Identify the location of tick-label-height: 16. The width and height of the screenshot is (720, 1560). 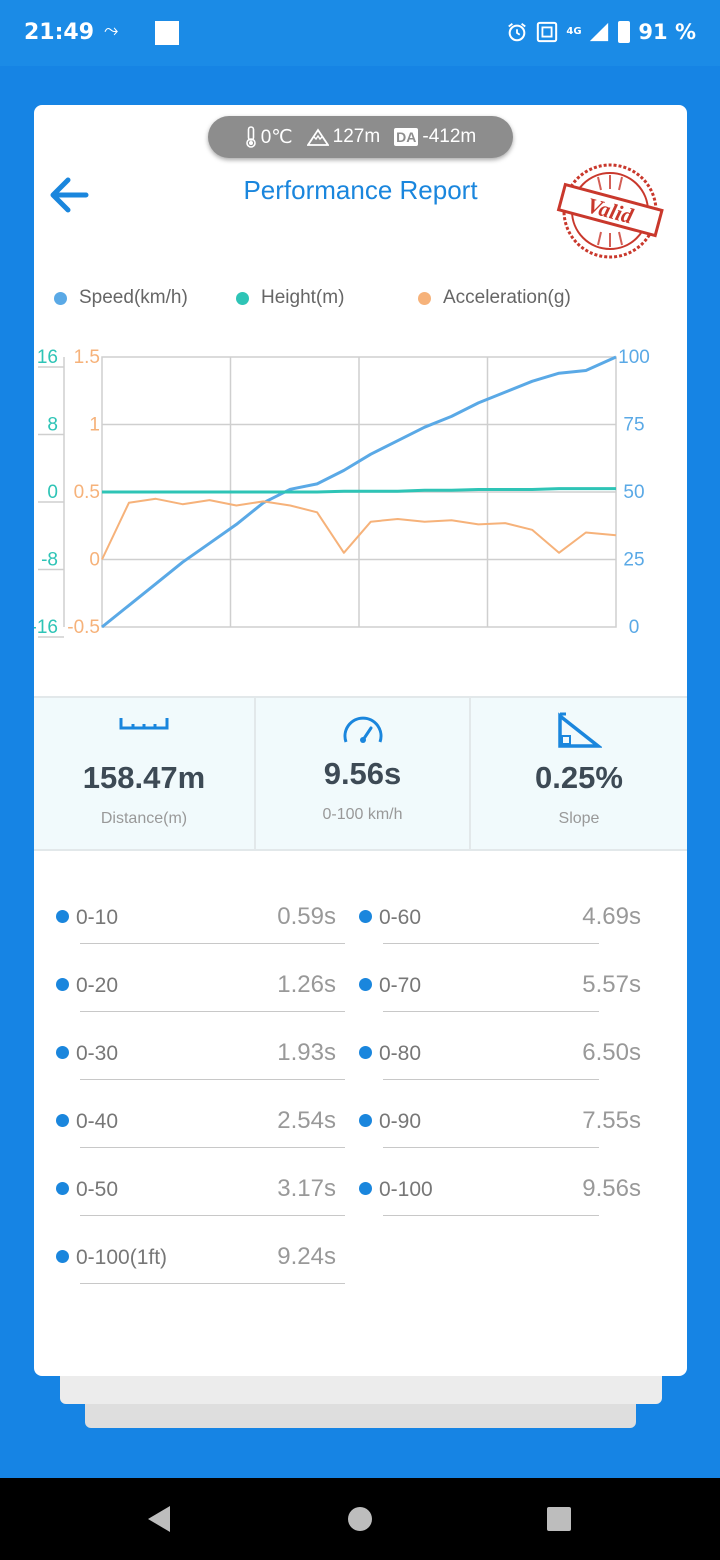
(47, 357).